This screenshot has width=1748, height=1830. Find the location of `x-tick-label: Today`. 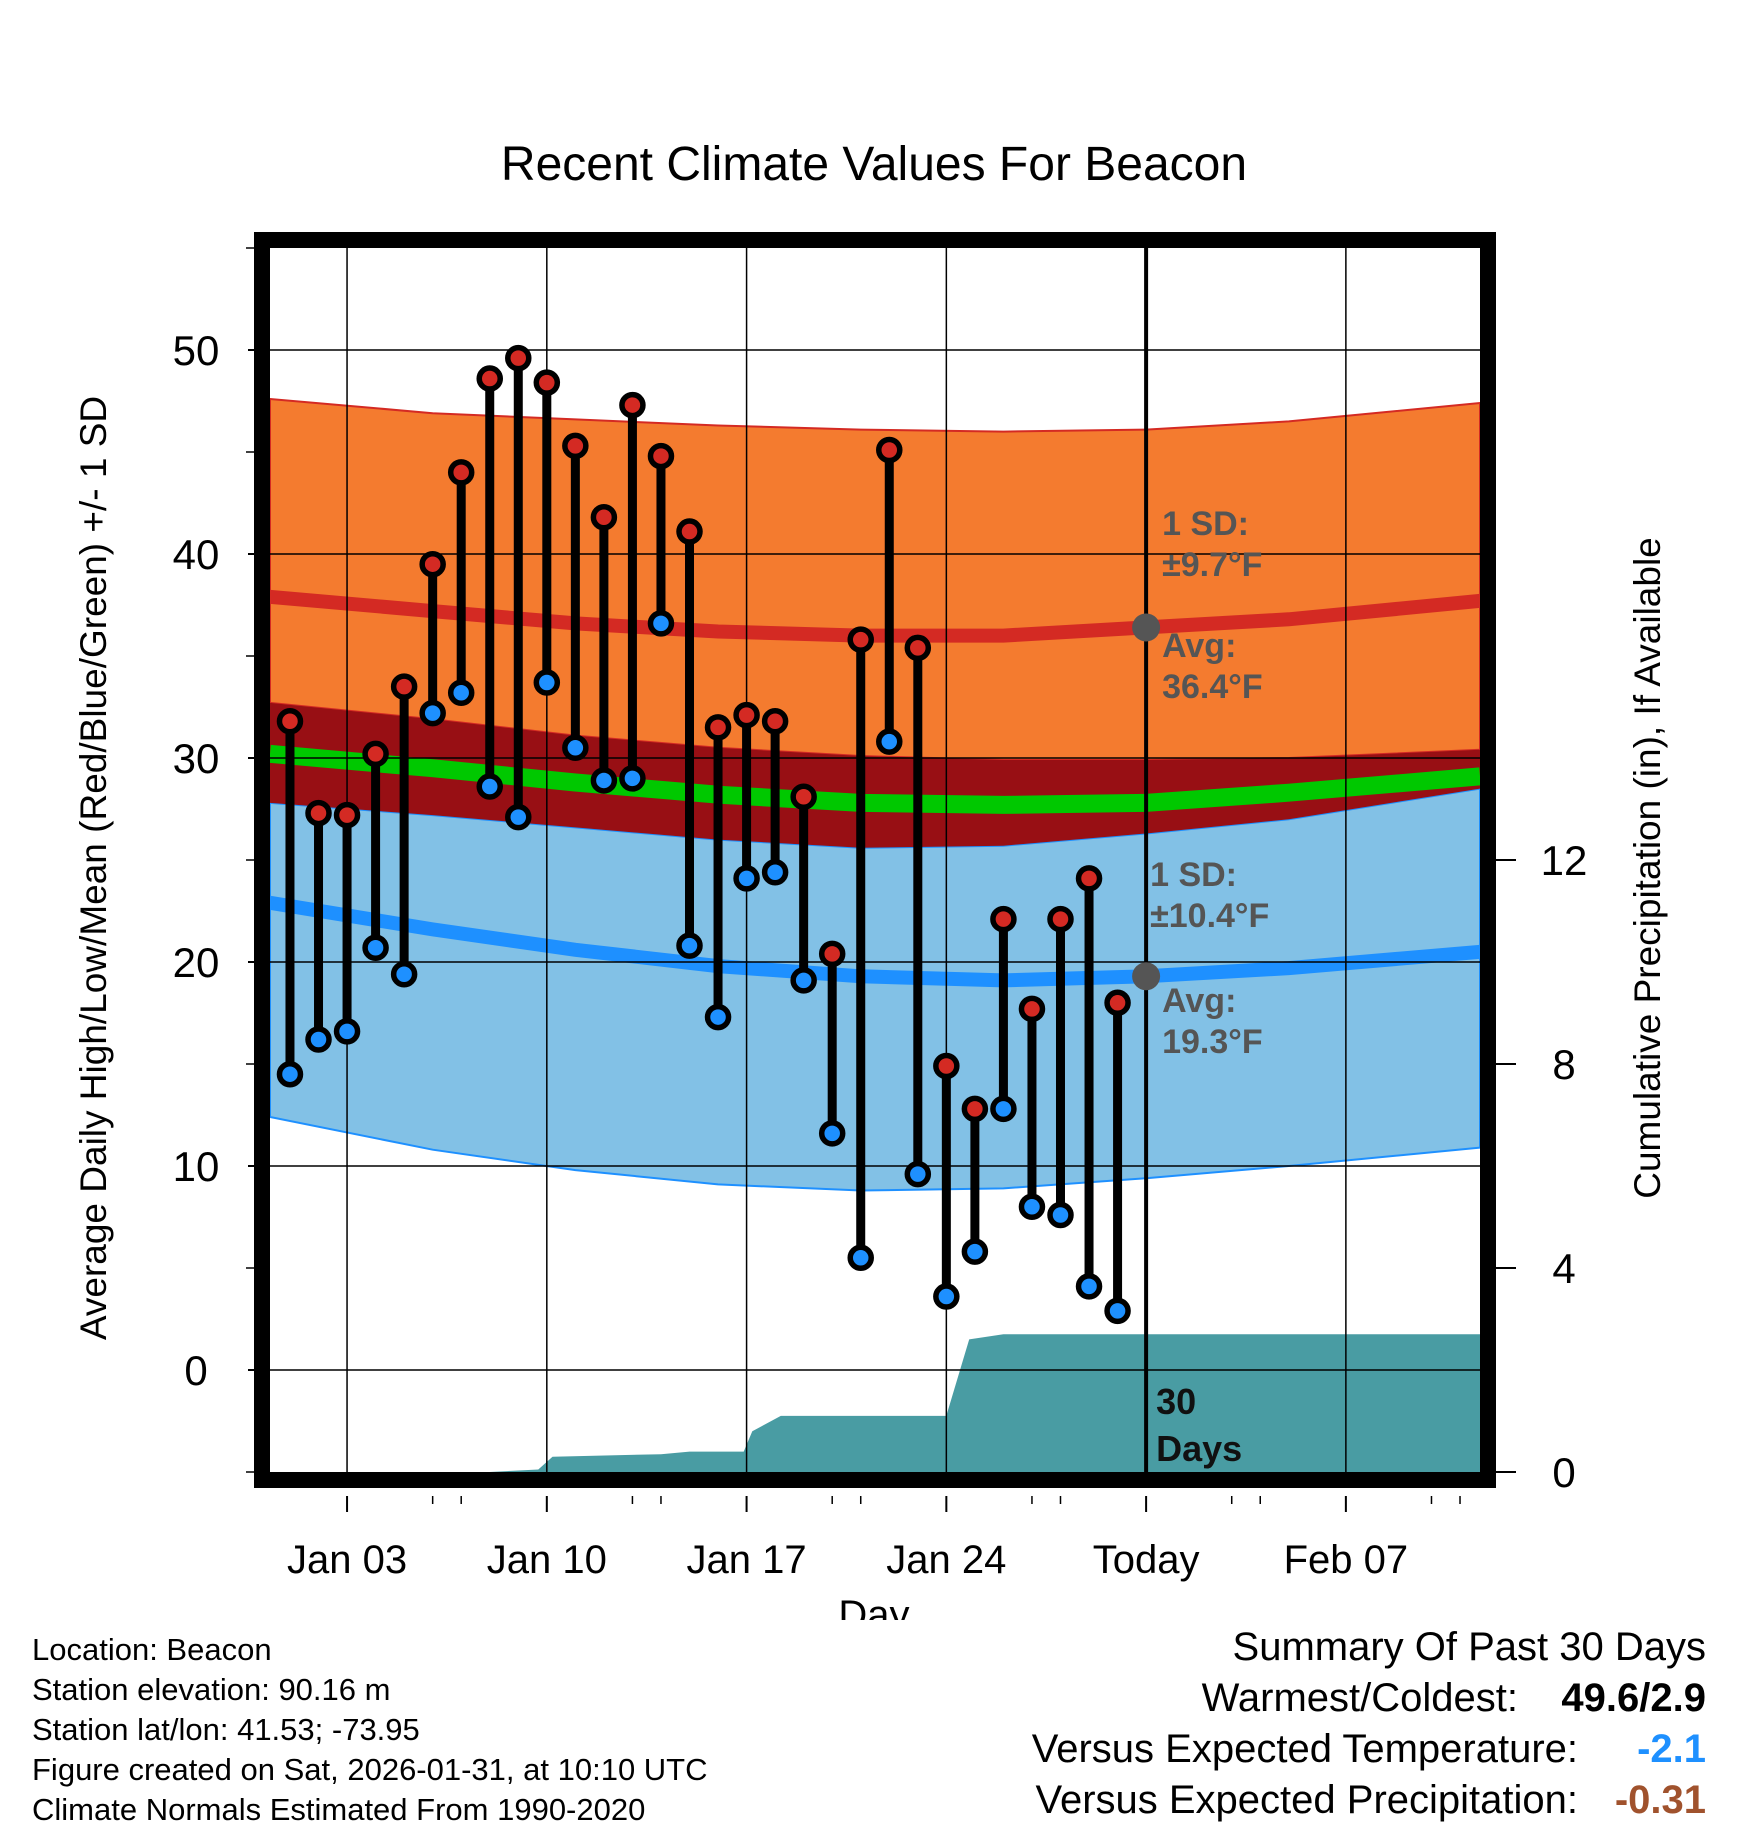

x-tick-label: Today is located at coordinates (1146, 1560).